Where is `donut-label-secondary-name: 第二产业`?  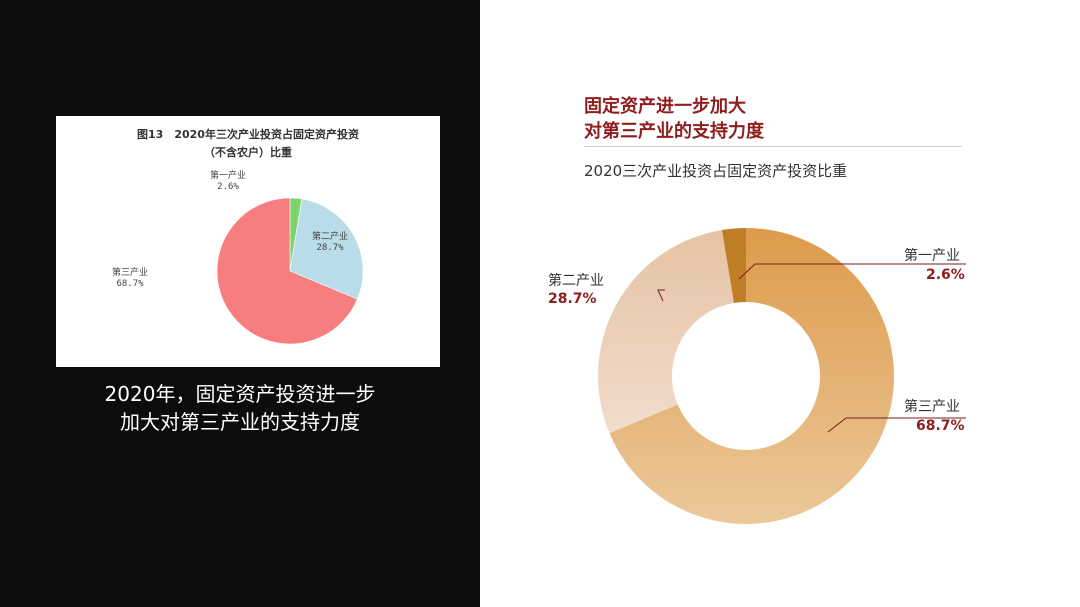 donut-label-secondary-name: 第二产业 is located at coordinates (576, 281).